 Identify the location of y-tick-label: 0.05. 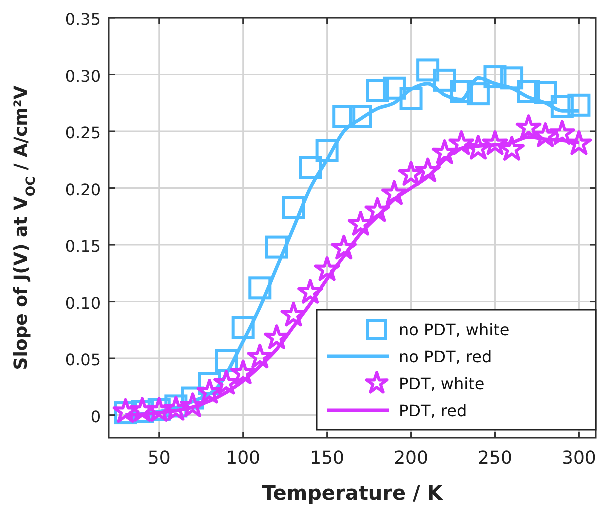
(83, 360).